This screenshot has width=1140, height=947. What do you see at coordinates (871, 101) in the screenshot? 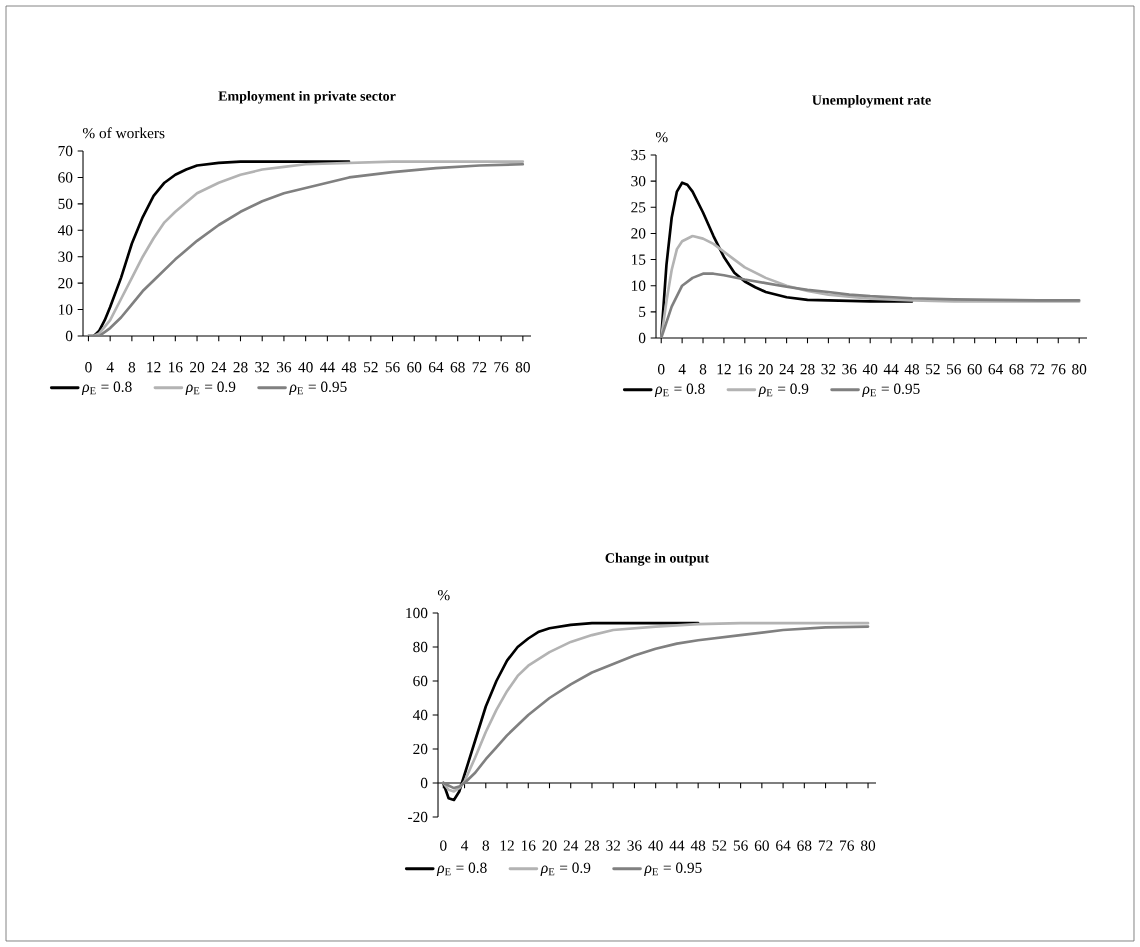
I see `chart-title: Unemployment rate` at bounding box center [871, 101].